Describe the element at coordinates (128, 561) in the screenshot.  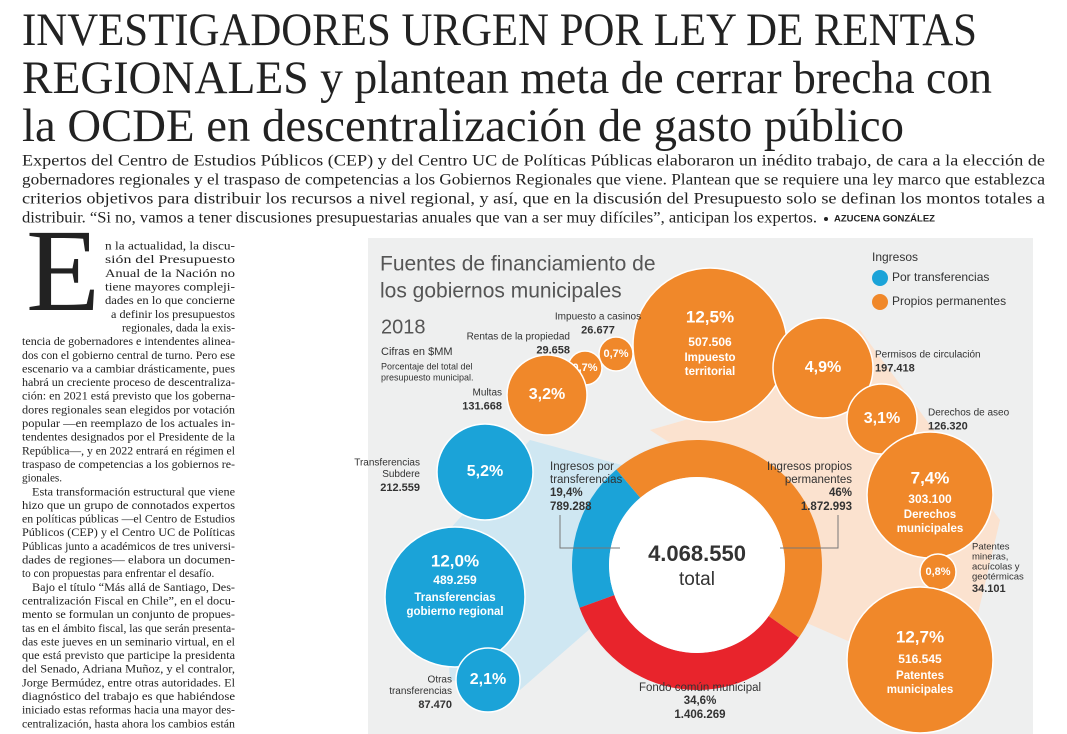
I see `article-line: dades de regiones— elabora un documen-` at that location.